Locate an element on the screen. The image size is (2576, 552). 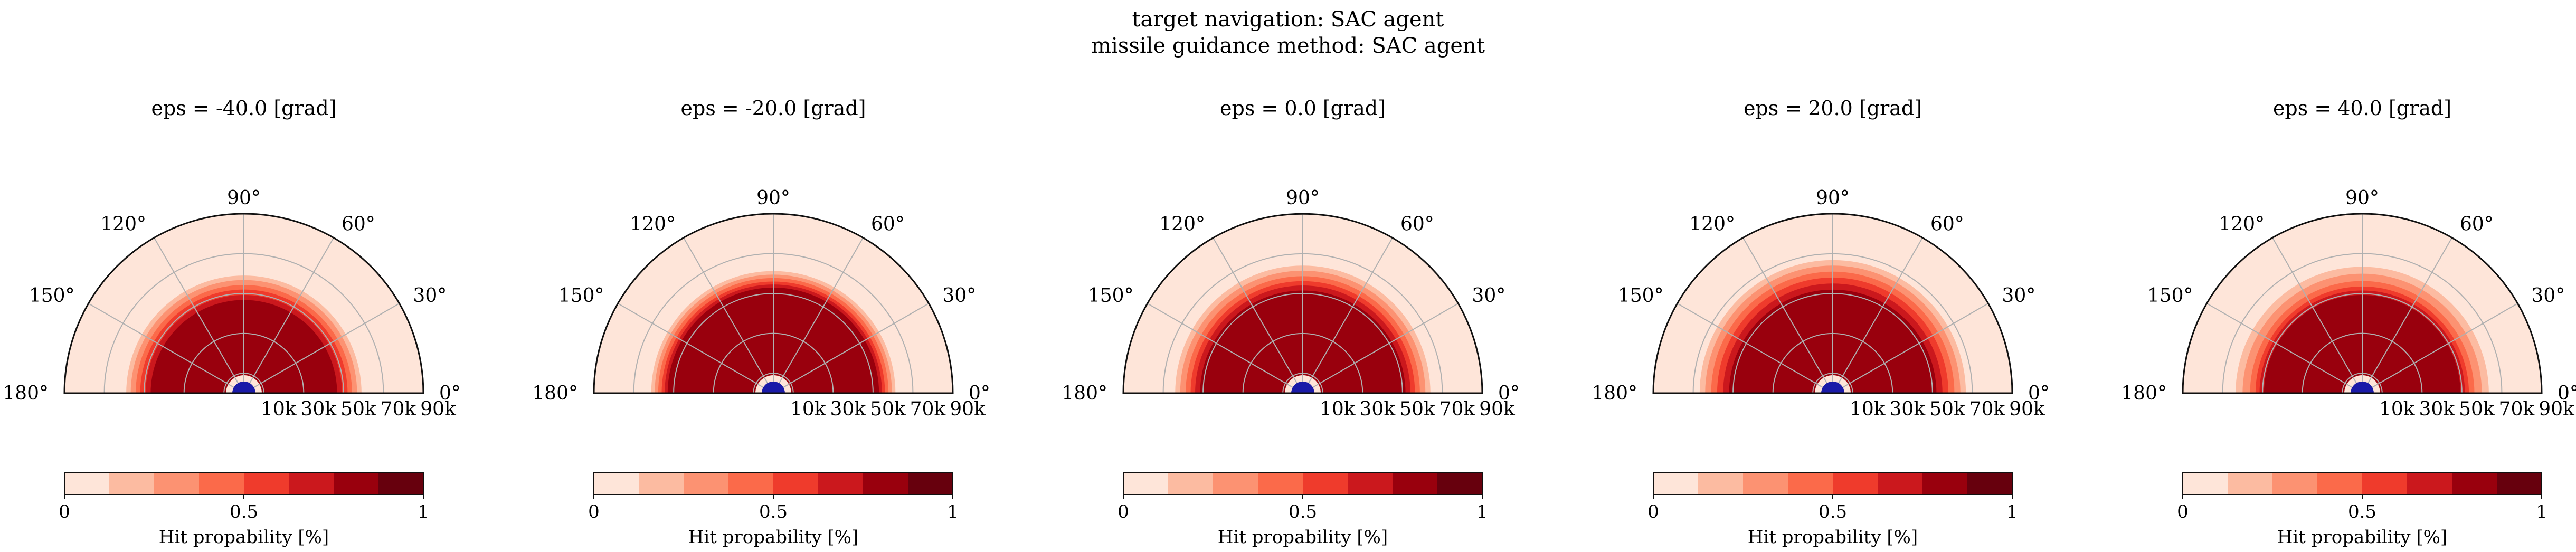
suptitle-line-1: target navigation: SAC agent is located at coordinates (1288, 19).